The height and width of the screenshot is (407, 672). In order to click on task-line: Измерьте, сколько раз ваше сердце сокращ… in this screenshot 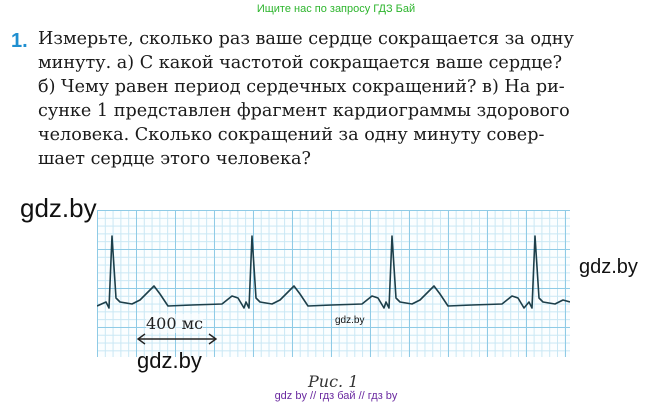, I will do `click(306, 39)`.